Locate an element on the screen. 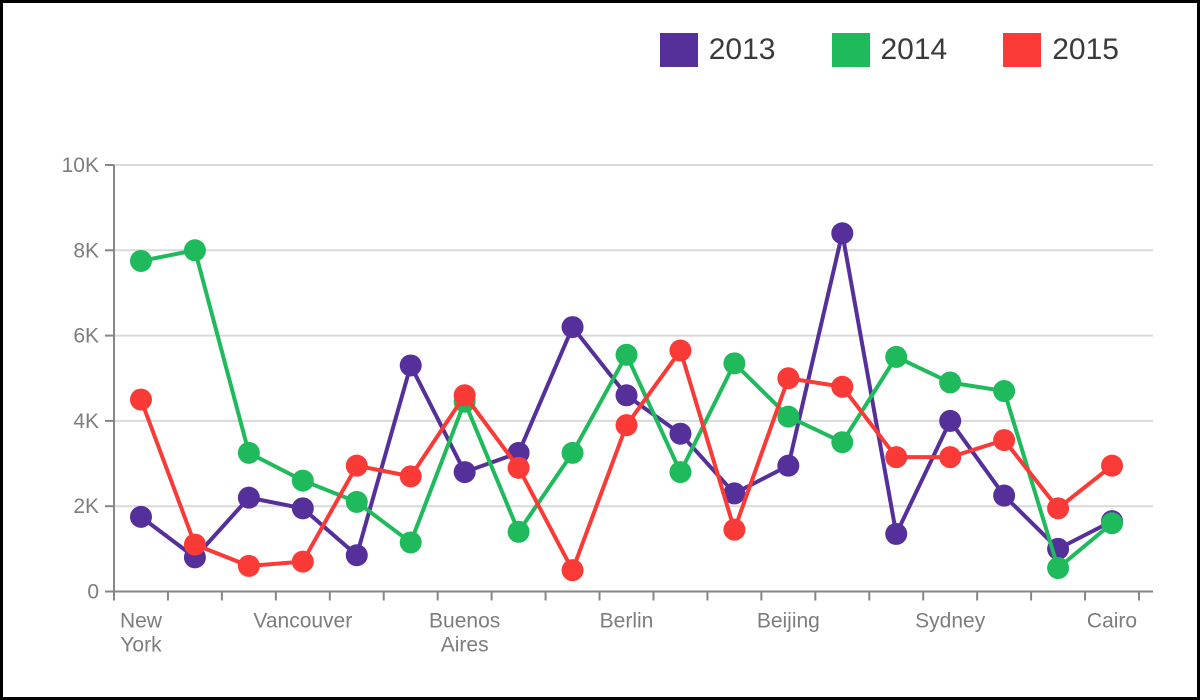 Image resolution: width=1200 pixels, height=700 pixels. legend-item-2014: 2014 is located at coordinates (889, 50).